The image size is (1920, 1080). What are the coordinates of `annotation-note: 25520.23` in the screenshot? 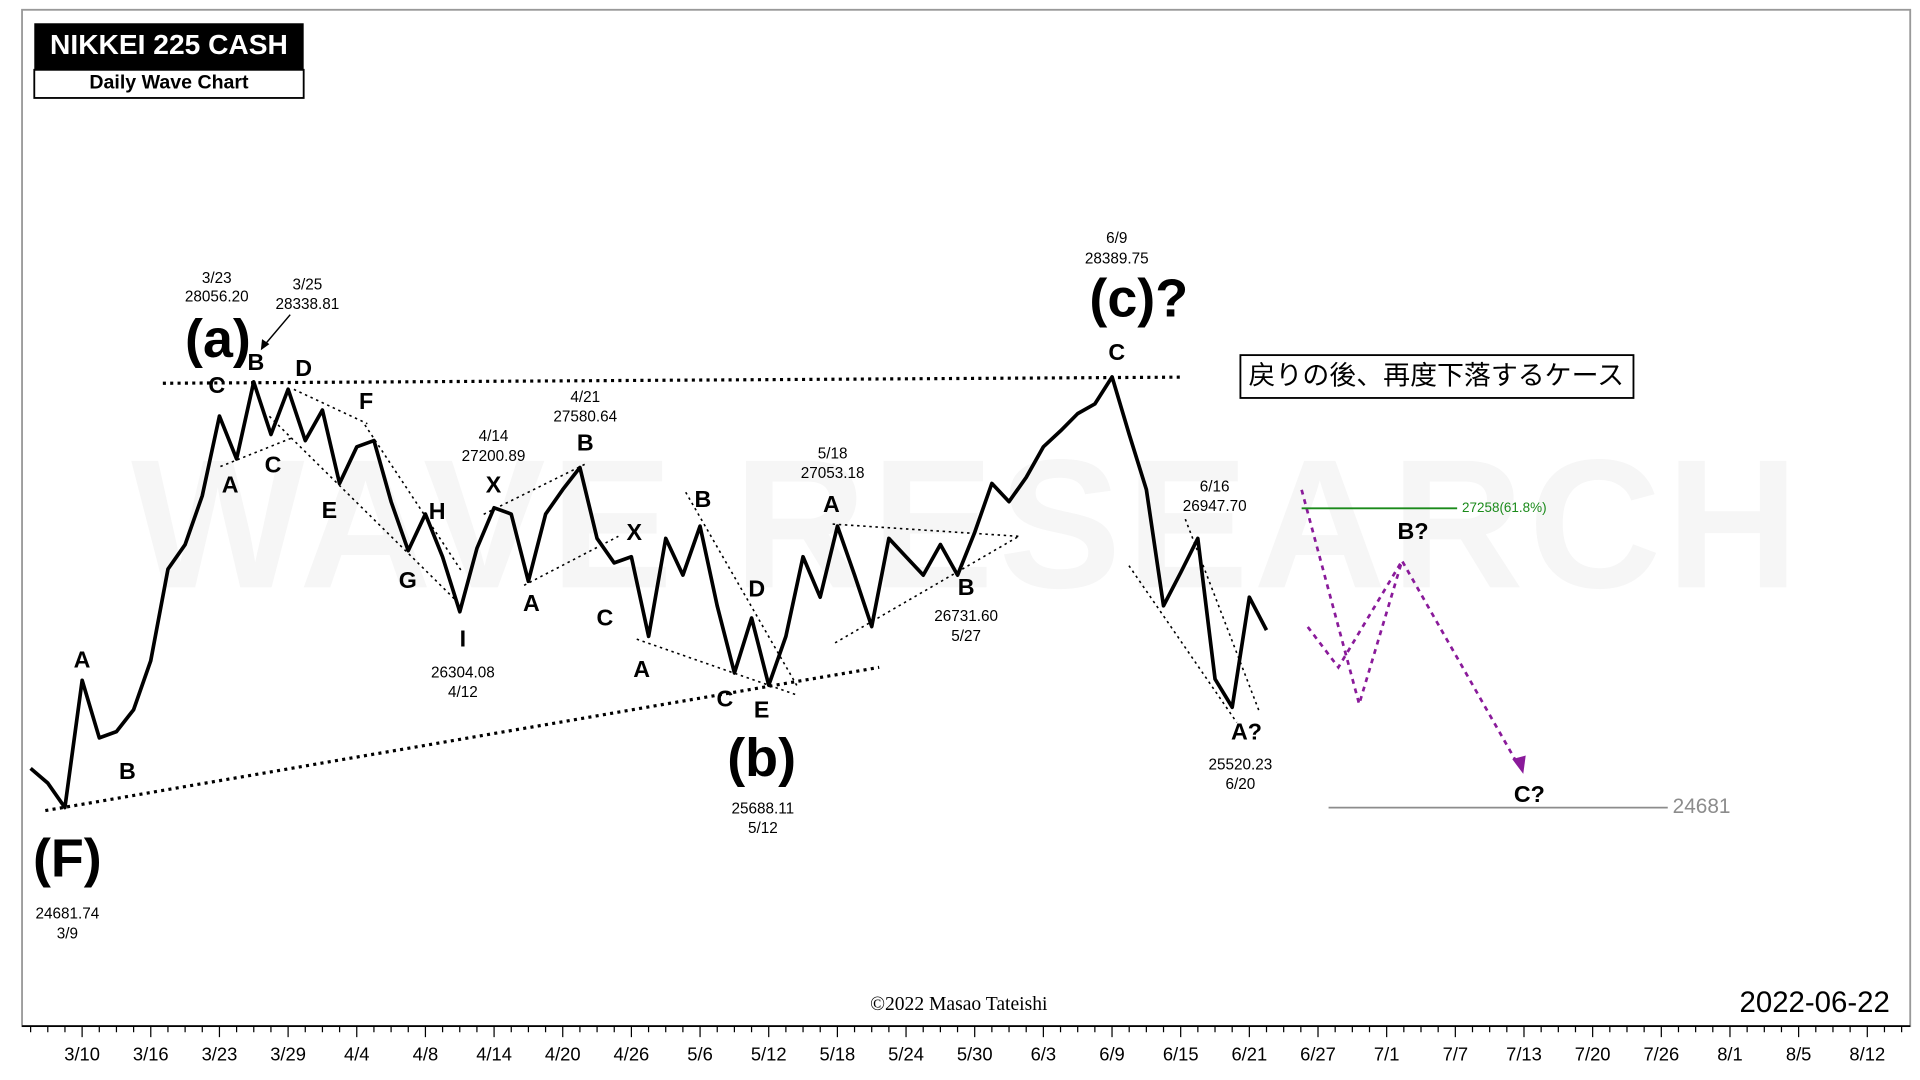 It's located at (1241, 764).